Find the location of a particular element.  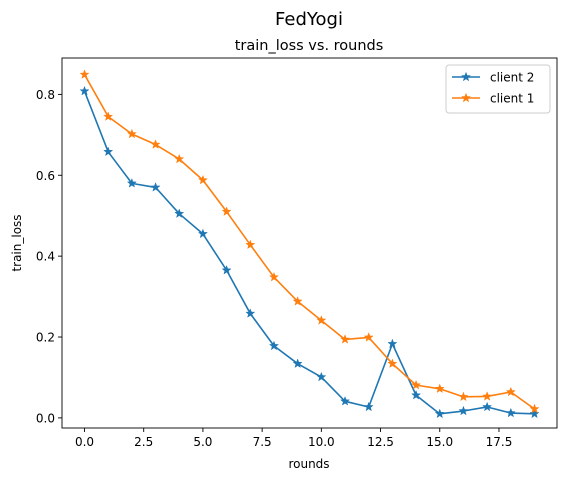

x-tick-label: 0.0 is located at coordinates (84, 442).